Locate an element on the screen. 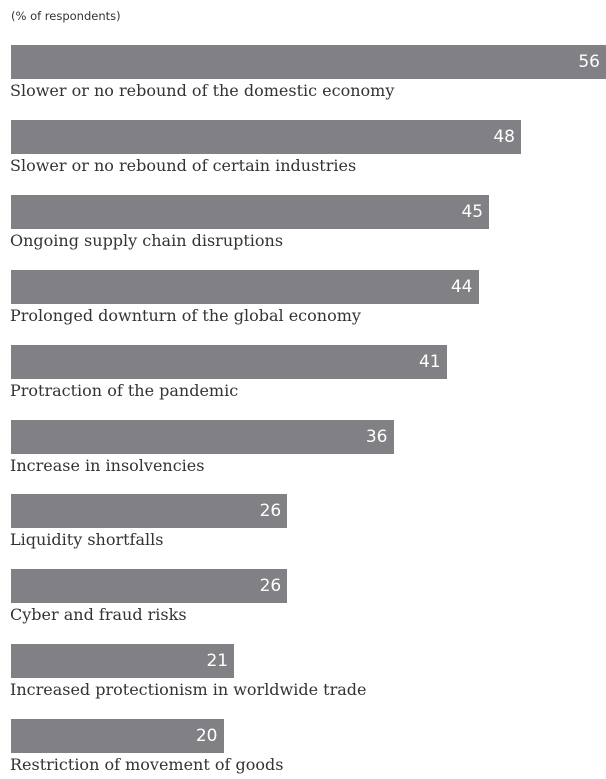 The image size is (606, 779). category-label: Prolonged downturn of the global economy is located at coordinates (185, 315).